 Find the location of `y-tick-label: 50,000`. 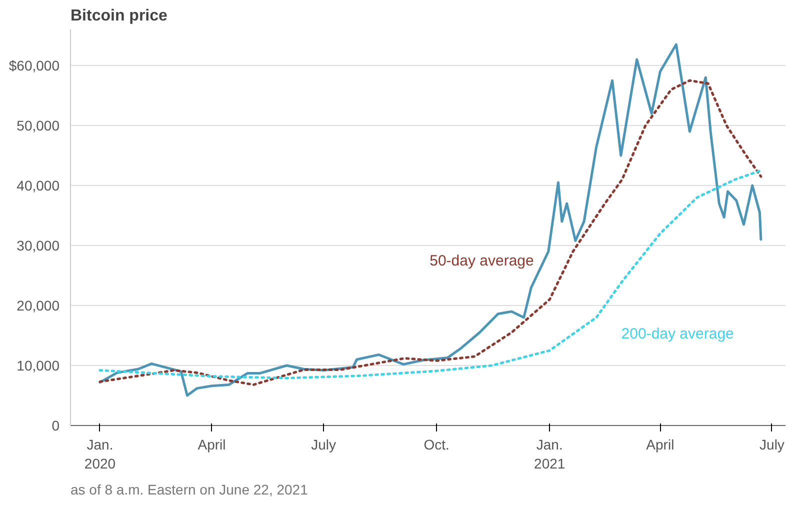

y-tick-label: 50,000 is located at coordinates (38, 126).